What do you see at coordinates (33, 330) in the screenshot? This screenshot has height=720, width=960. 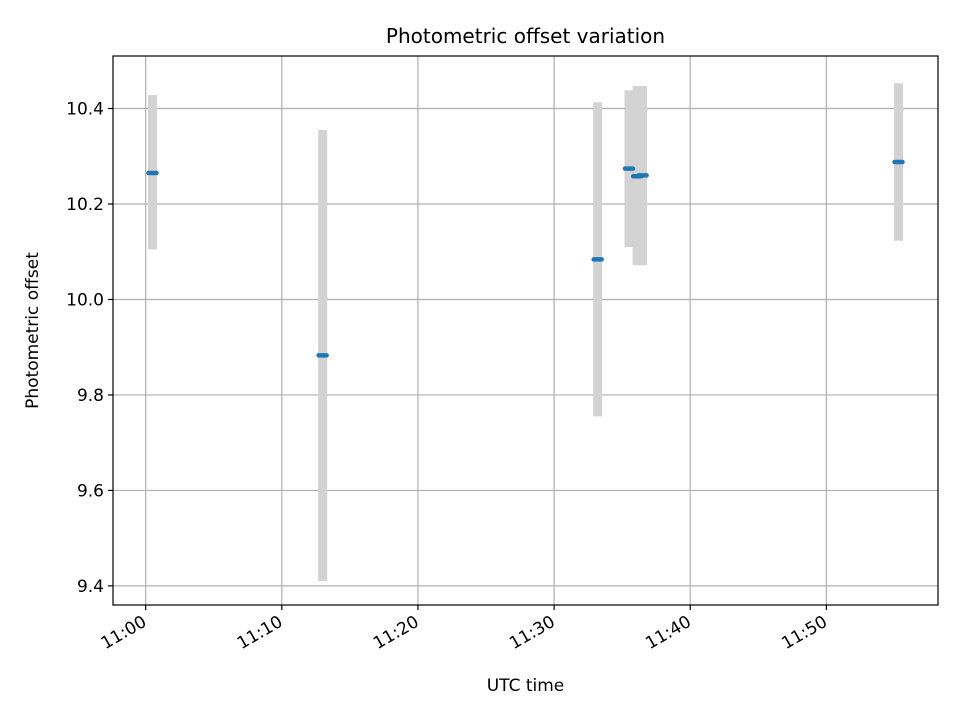 I see `y-axis-label: Photometric offset` at bounding box center [33, 330].